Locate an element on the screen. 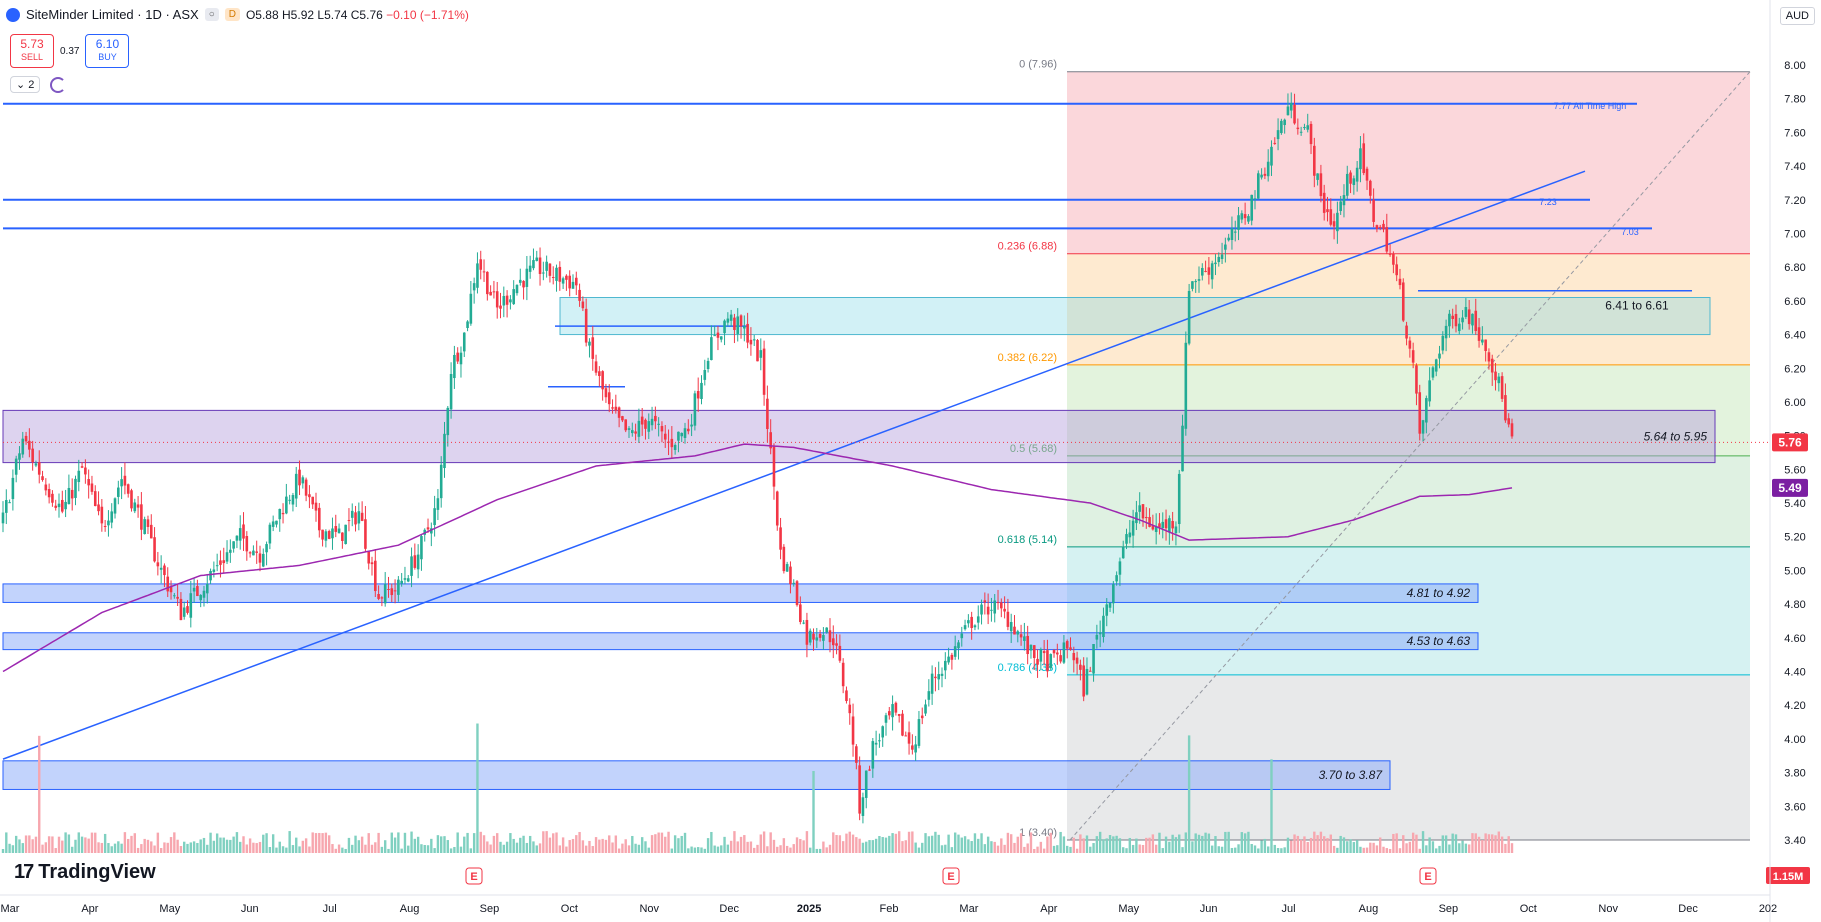  indicators-toggle-button: ⌄ 2 is located at coordinates (25, 84).